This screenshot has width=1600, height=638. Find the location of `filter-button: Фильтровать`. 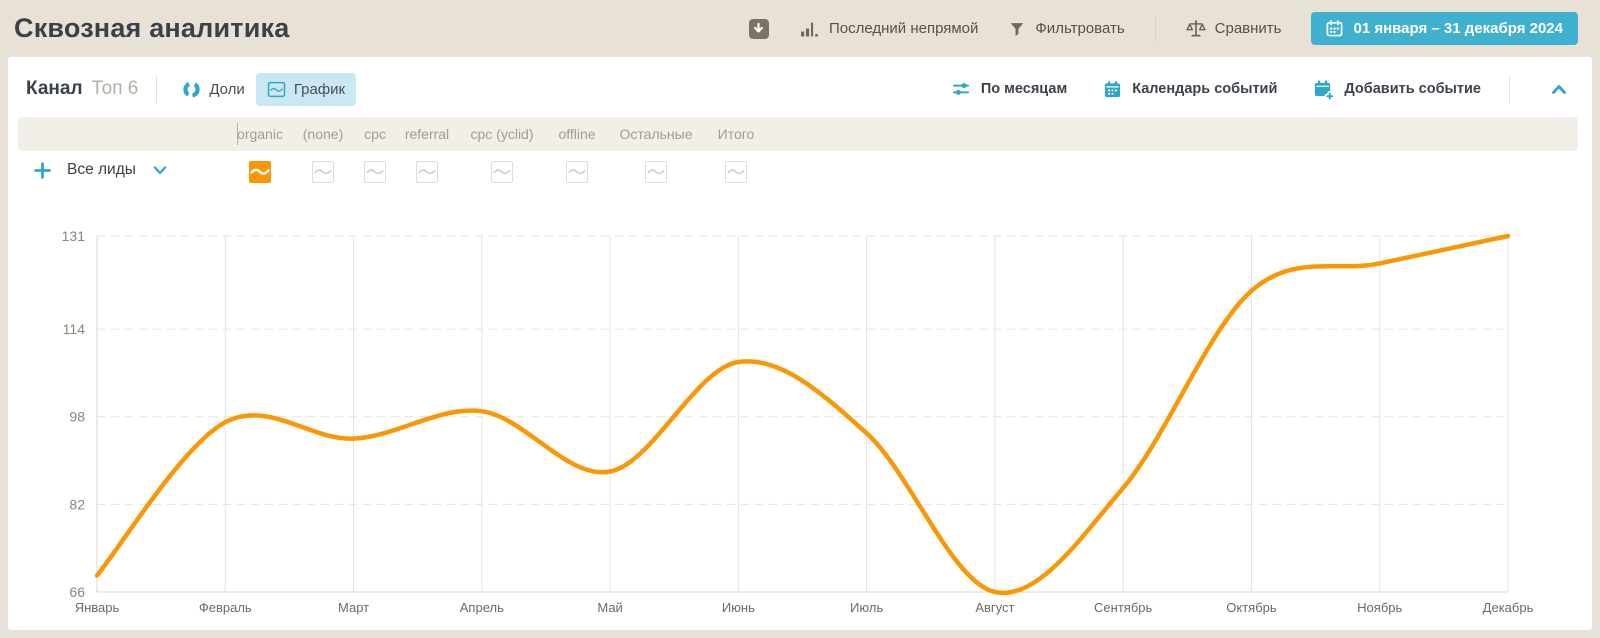

filter-button: Фильтровать is located at coordinates (1066, 29).